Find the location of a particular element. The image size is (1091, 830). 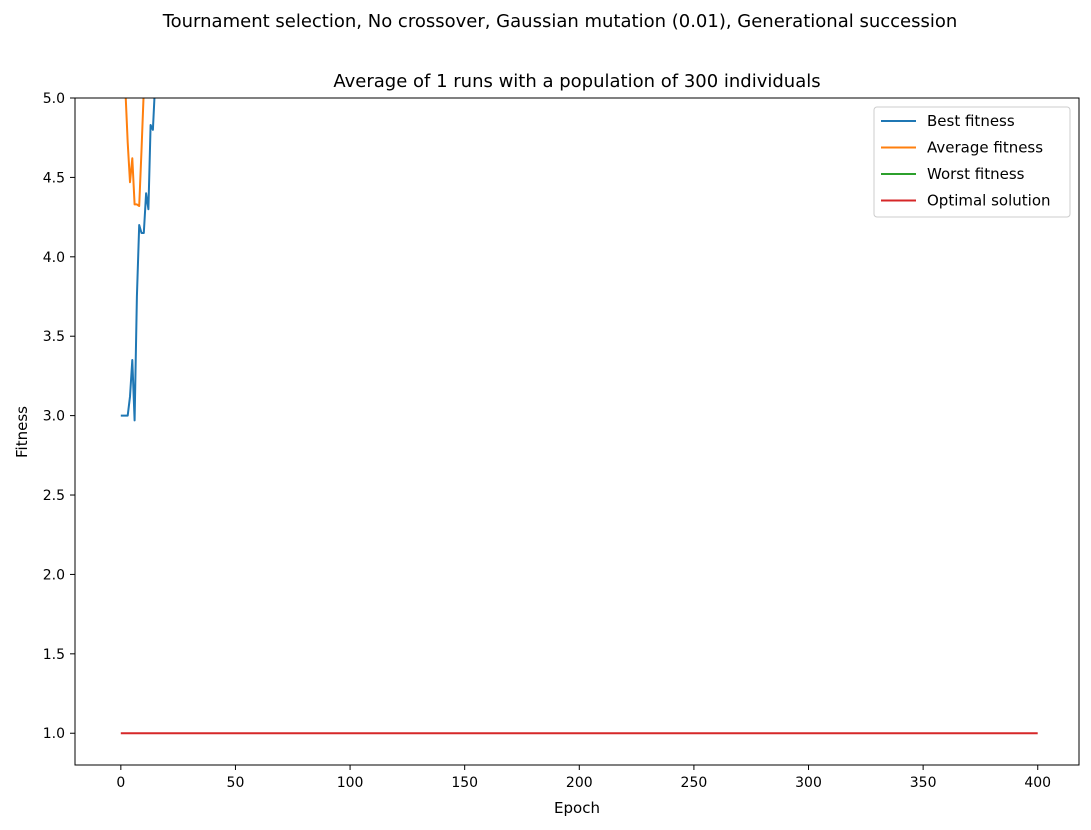

y-tick-label: 5.0 is located at coordinates (54, 99).